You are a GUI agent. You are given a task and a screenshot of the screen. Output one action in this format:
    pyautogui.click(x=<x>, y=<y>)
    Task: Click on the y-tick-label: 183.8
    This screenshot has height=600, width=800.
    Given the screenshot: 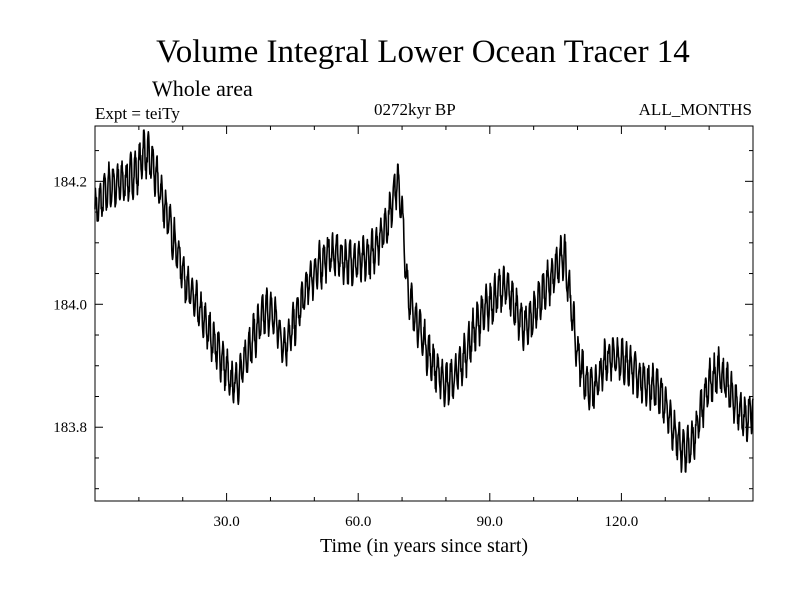 What is the action you would take?
    pyautogui.click(x=70, y=428)
    